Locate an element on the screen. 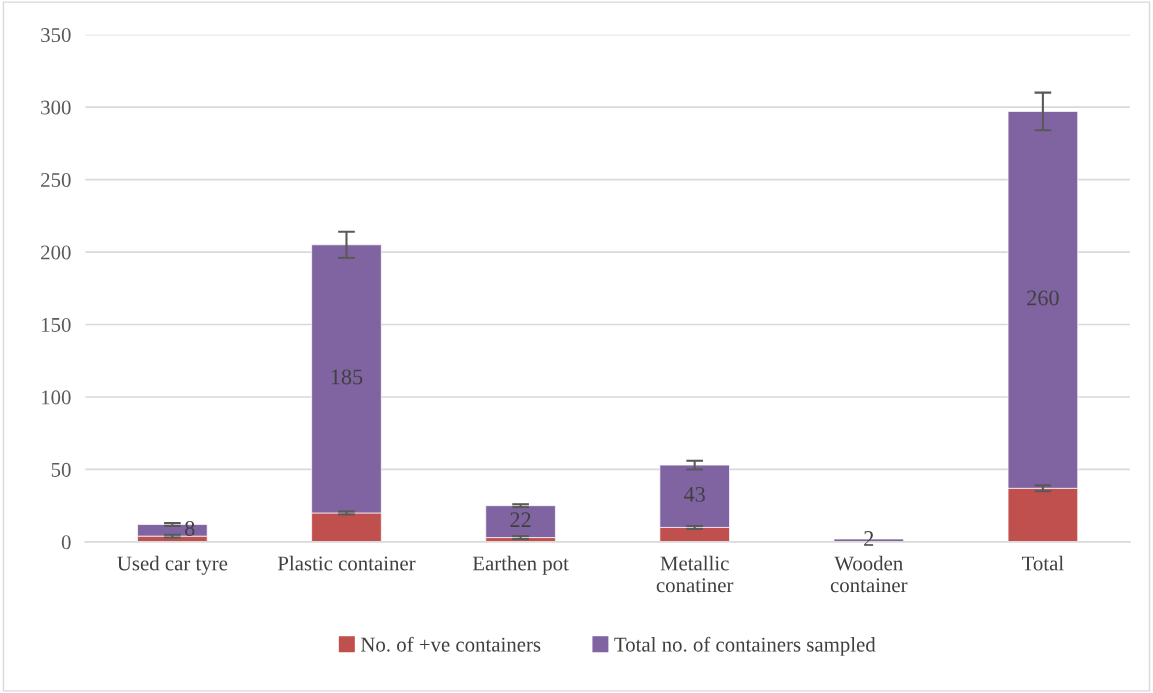  x-tick-label: Wooden container is located at coordinates (869, 574).